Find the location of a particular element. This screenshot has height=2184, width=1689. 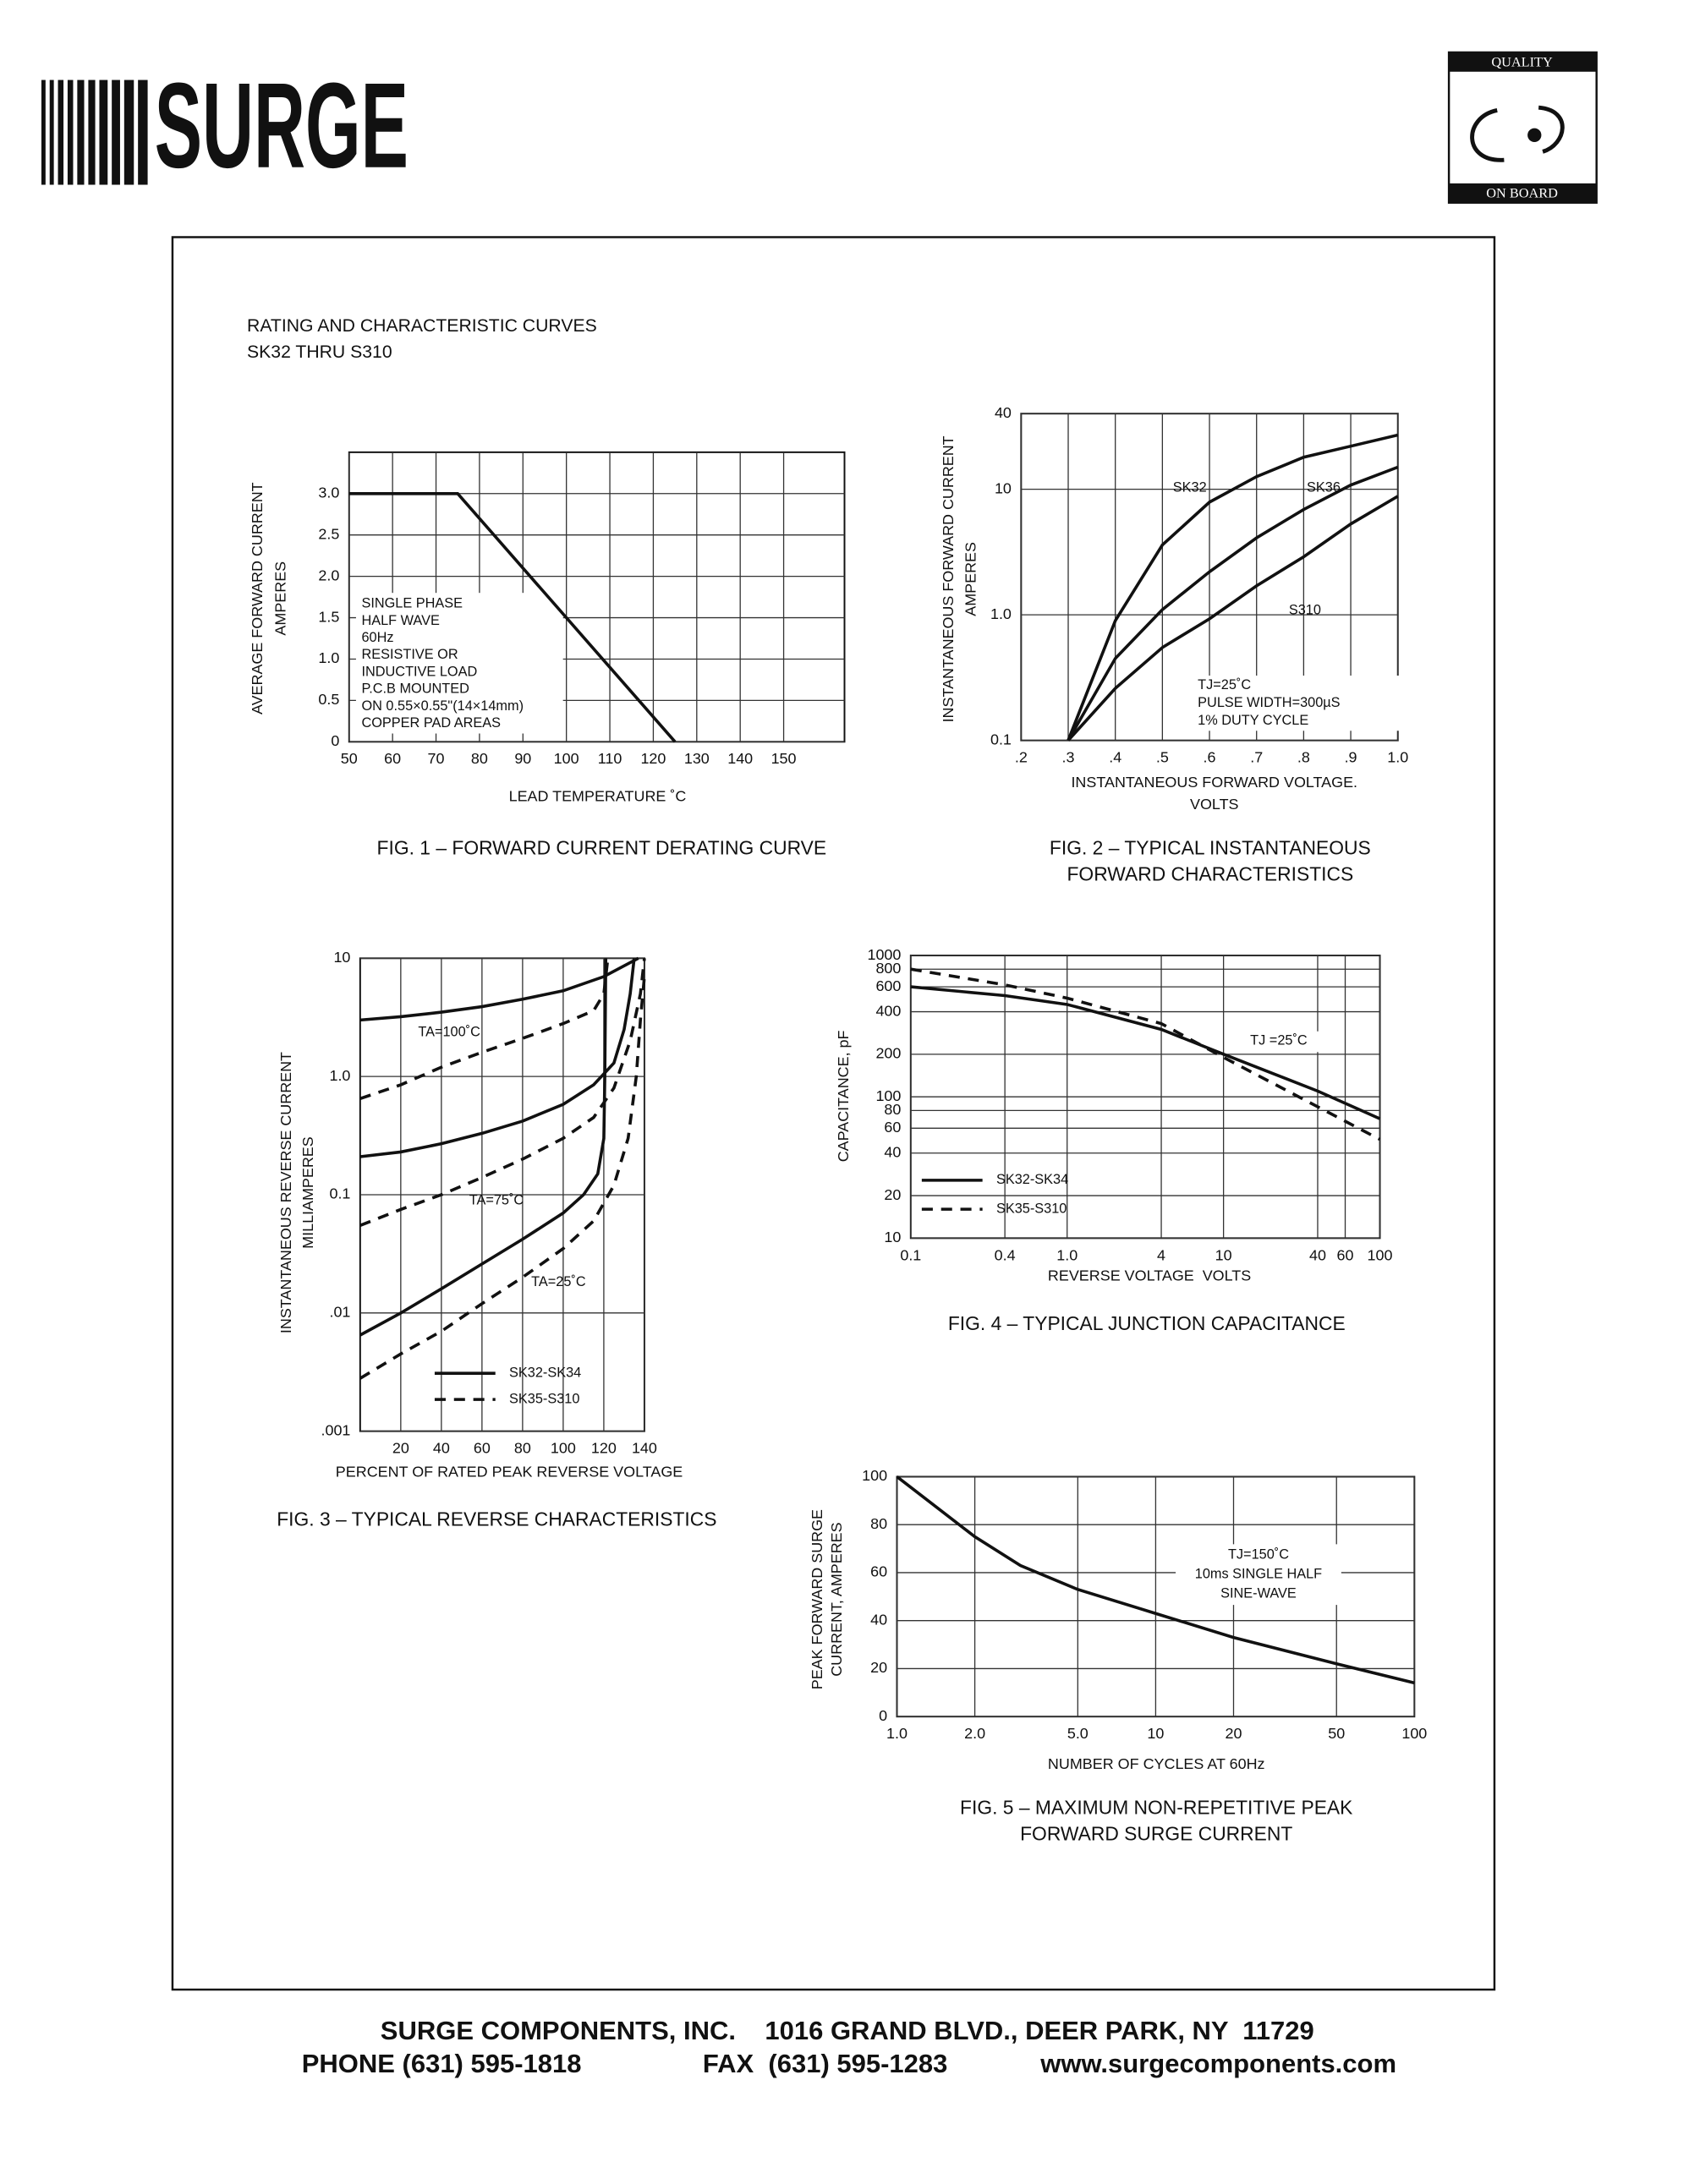

annotation: TJ=25˚C is located at coordinates (1225, 685).